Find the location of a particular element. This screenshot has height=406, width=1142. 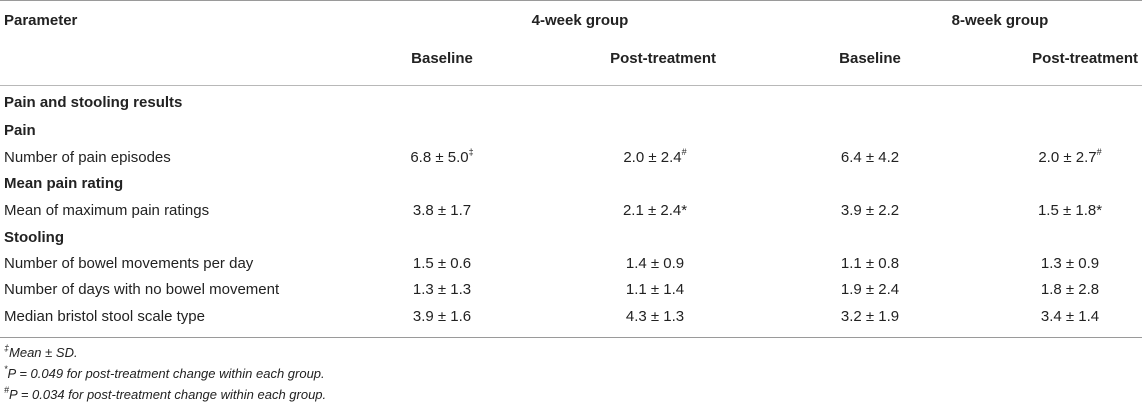

footnote: ‡Mean ± SD. is located at coordinates (41, 351).